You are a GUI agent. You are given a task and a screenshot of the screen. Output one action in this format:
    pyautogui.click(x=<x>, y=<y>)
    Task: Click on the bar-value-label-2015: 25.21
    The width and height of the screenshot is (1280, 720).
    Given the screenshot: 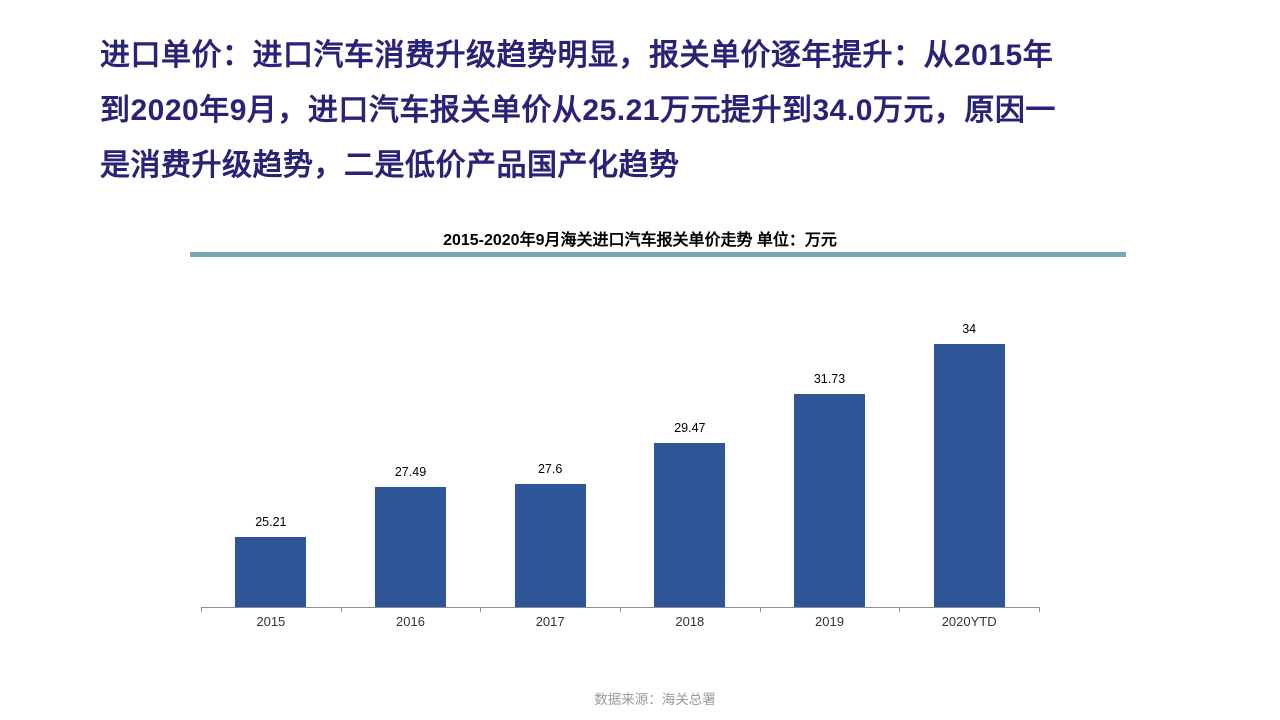 What is the action you would take?
    pyautogui.click(x=271, y=522)
    